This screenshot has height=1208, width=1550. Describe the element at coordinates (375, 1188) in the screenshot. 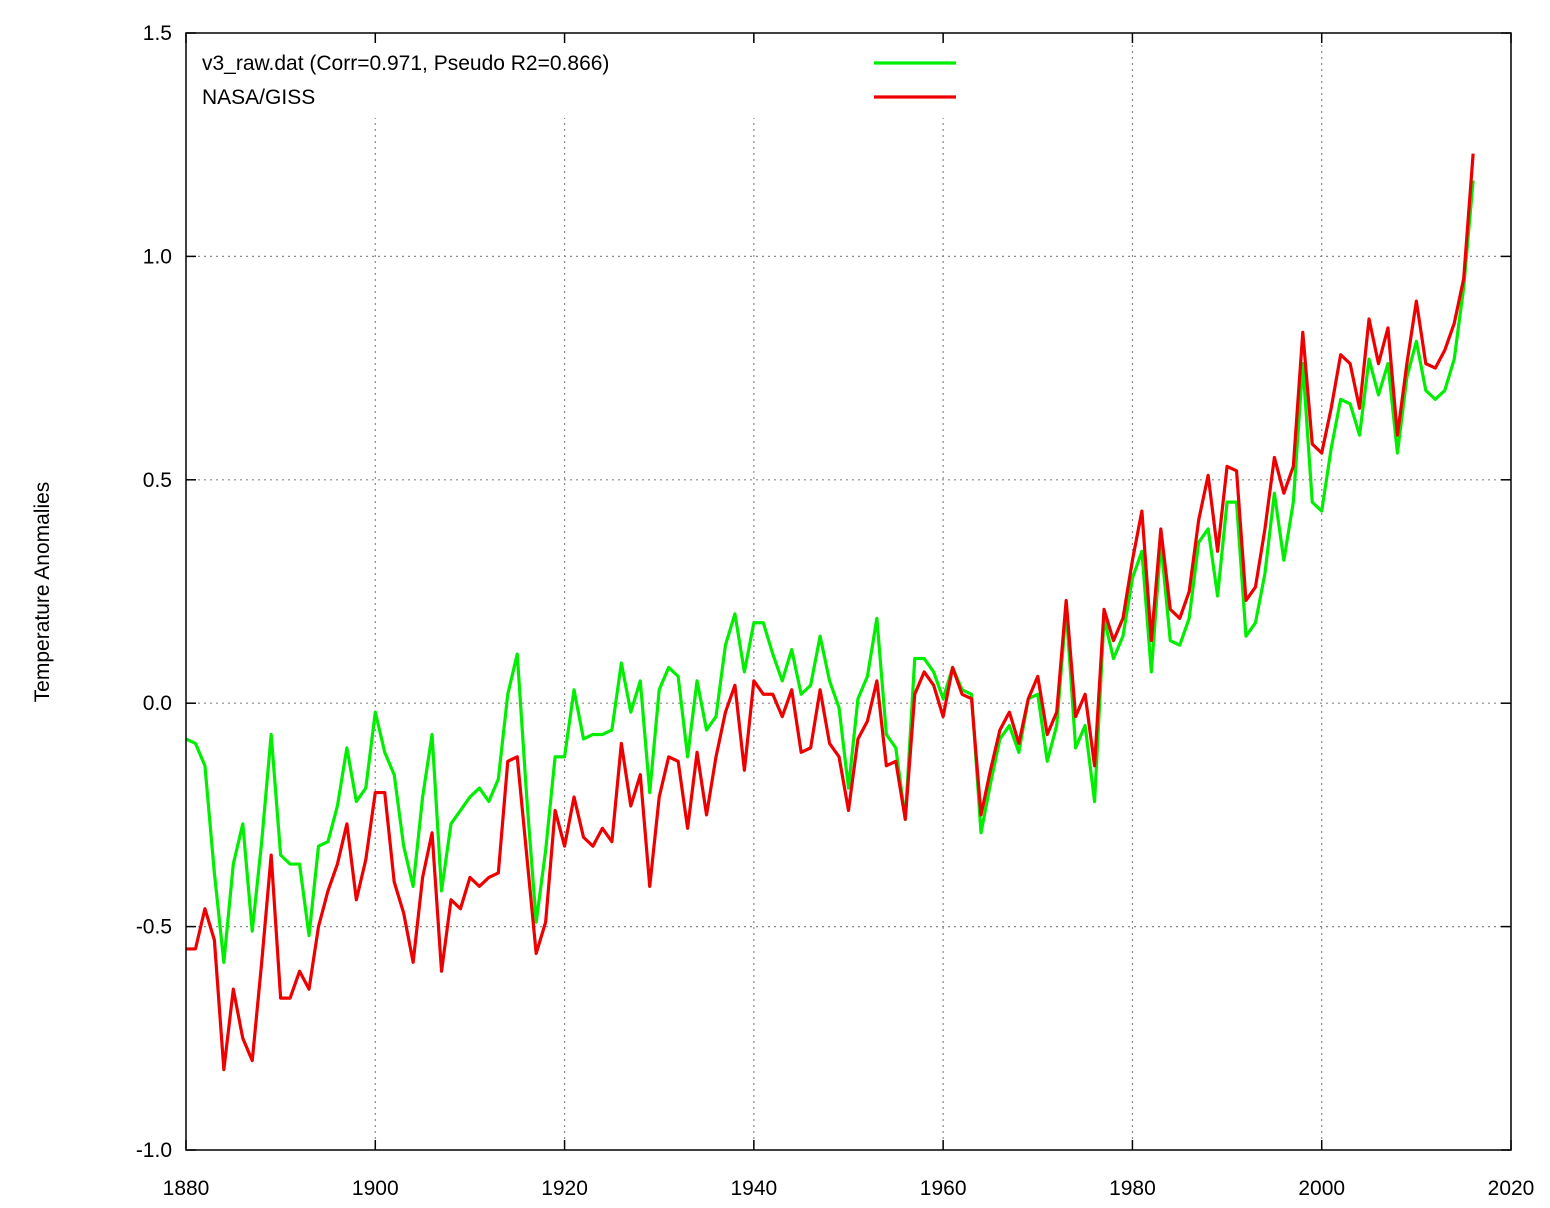

I see `x-tick-label: 1900` at that location.